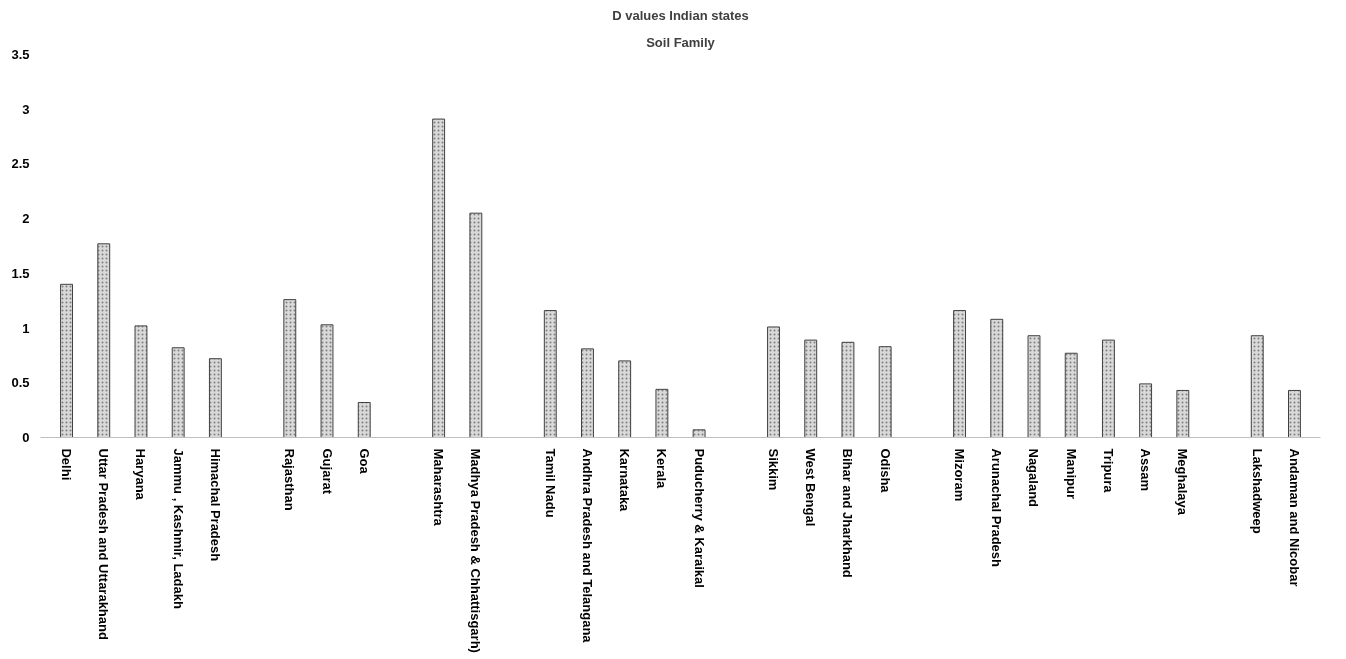 Image resolution: width=1346 pixels, height=659 pixels. Describe the element at coordinates (848, 513) in the screenshot. I see `x-tick-label: Bihar and Jharkhand` at that location.